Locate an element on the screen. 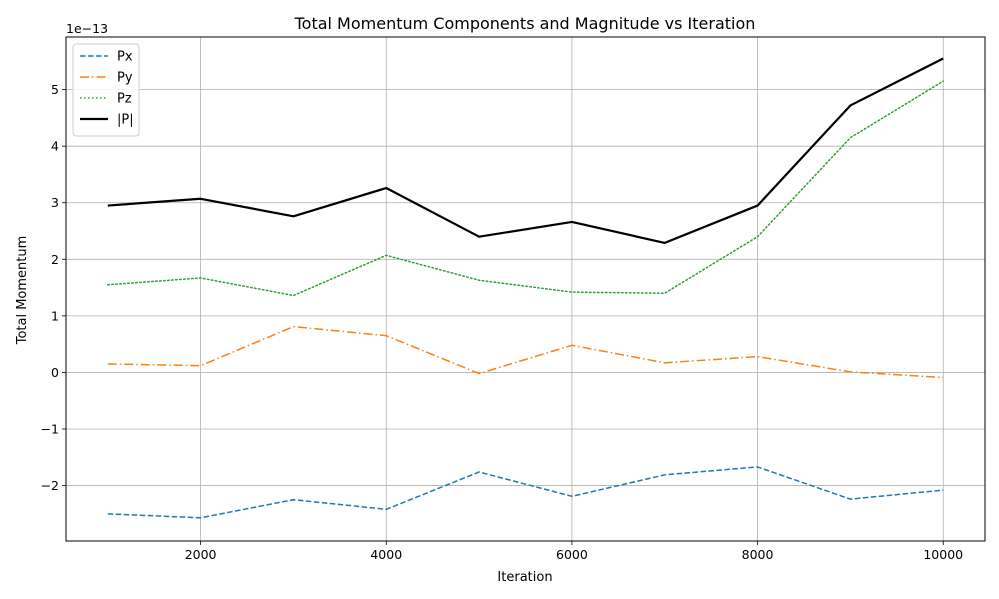  y-tick-label: 2 is located at coordinates (55, 259).